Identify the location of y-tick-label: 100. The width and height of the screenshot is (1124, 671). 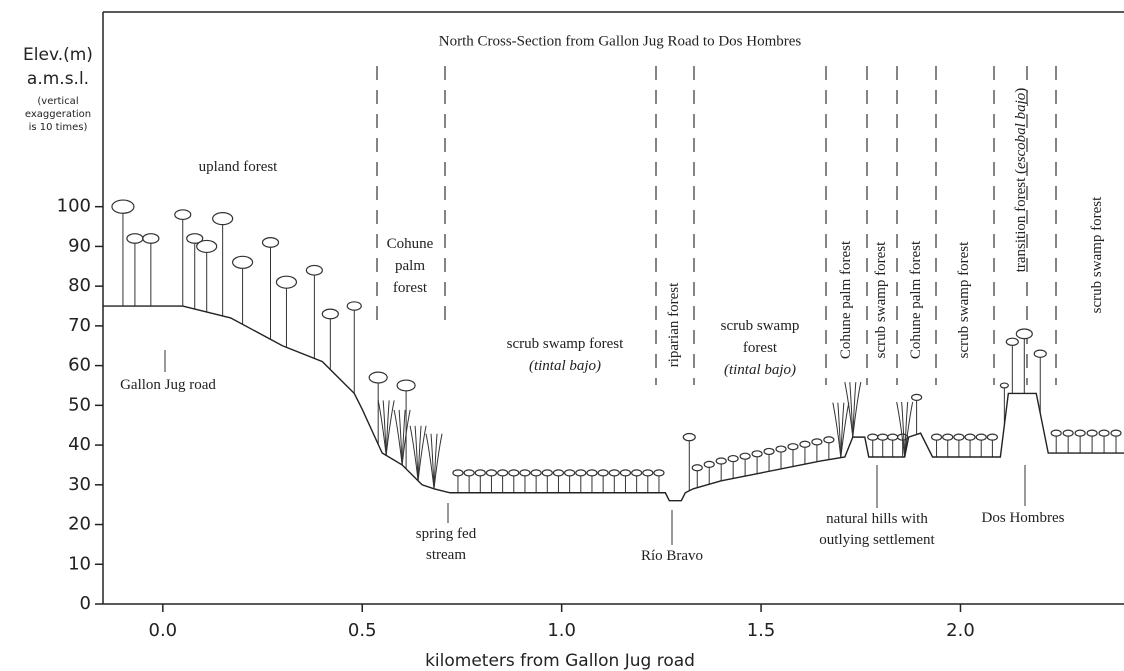
(74, 206).